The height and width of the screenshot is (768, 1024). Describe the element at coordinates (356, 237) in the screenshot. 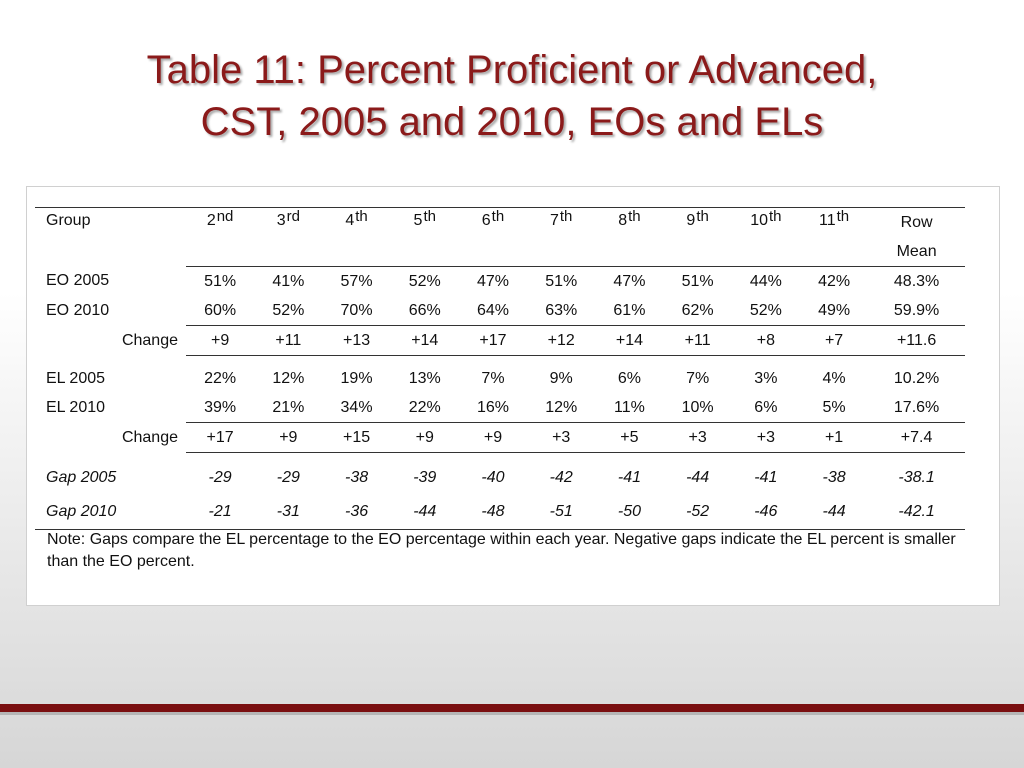

I see `grade-header-4: 4th` at that location.